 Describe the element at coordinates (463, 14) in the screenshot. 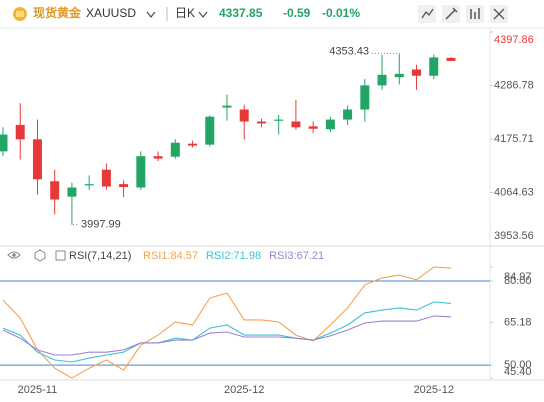

I see `toolbar` at that location.